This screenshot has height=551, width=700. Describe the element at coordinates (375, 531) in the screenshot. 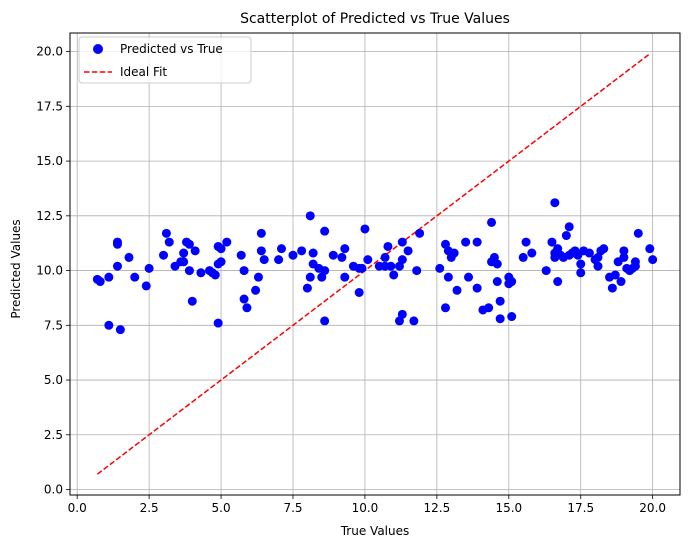

I see `x-axis-label: True Values` at that location.